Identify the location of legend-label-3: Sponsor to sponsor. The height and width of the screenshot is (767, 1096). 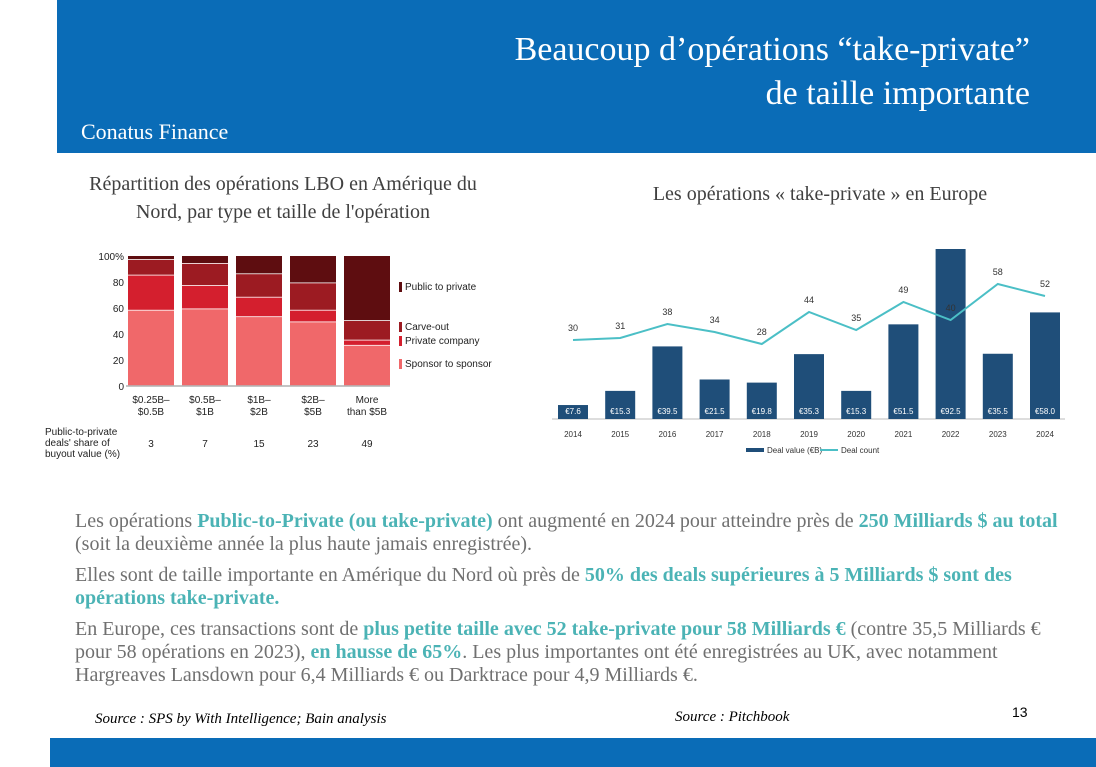
(448, 364).